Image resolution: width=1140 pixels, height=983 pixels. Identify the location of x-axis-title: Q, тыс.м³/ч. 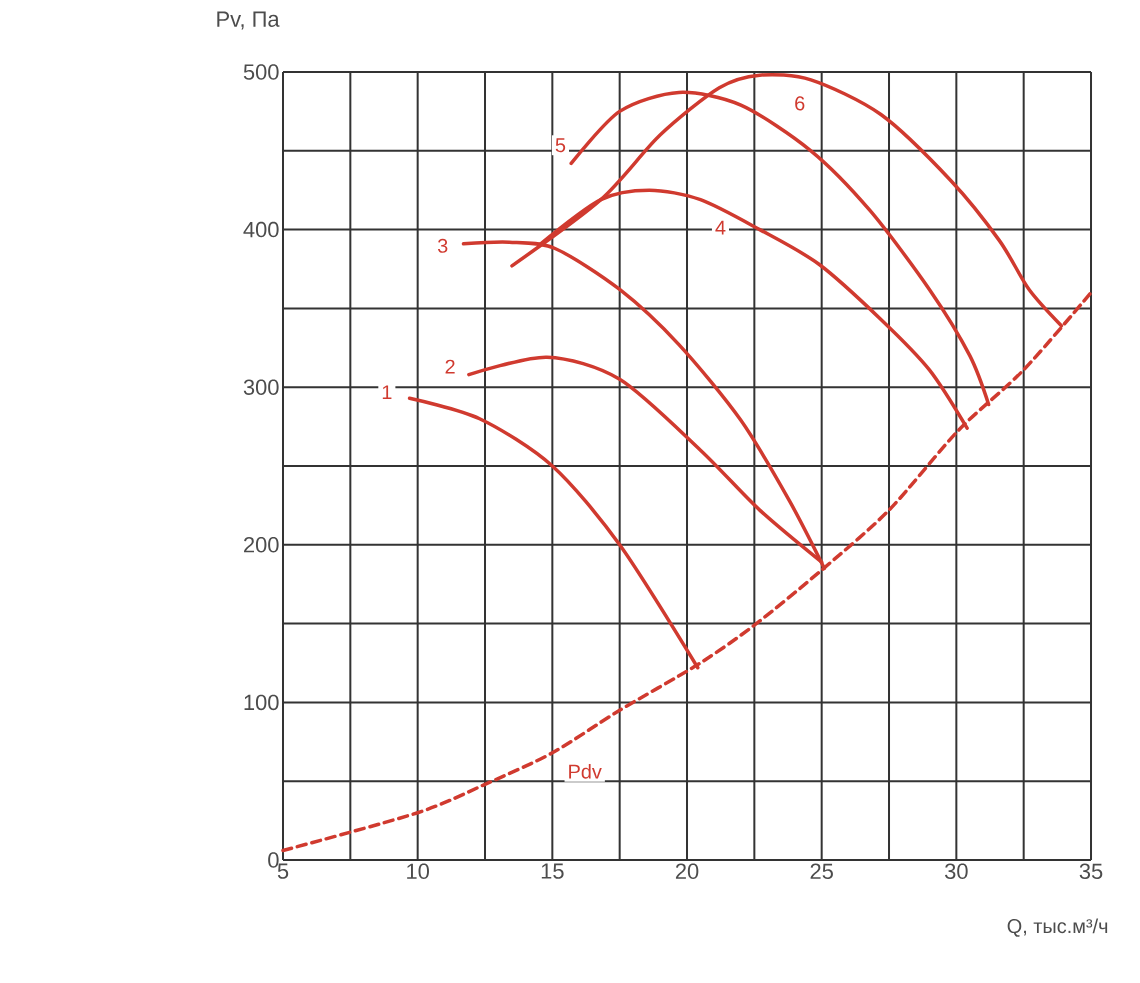
(1057, 927).